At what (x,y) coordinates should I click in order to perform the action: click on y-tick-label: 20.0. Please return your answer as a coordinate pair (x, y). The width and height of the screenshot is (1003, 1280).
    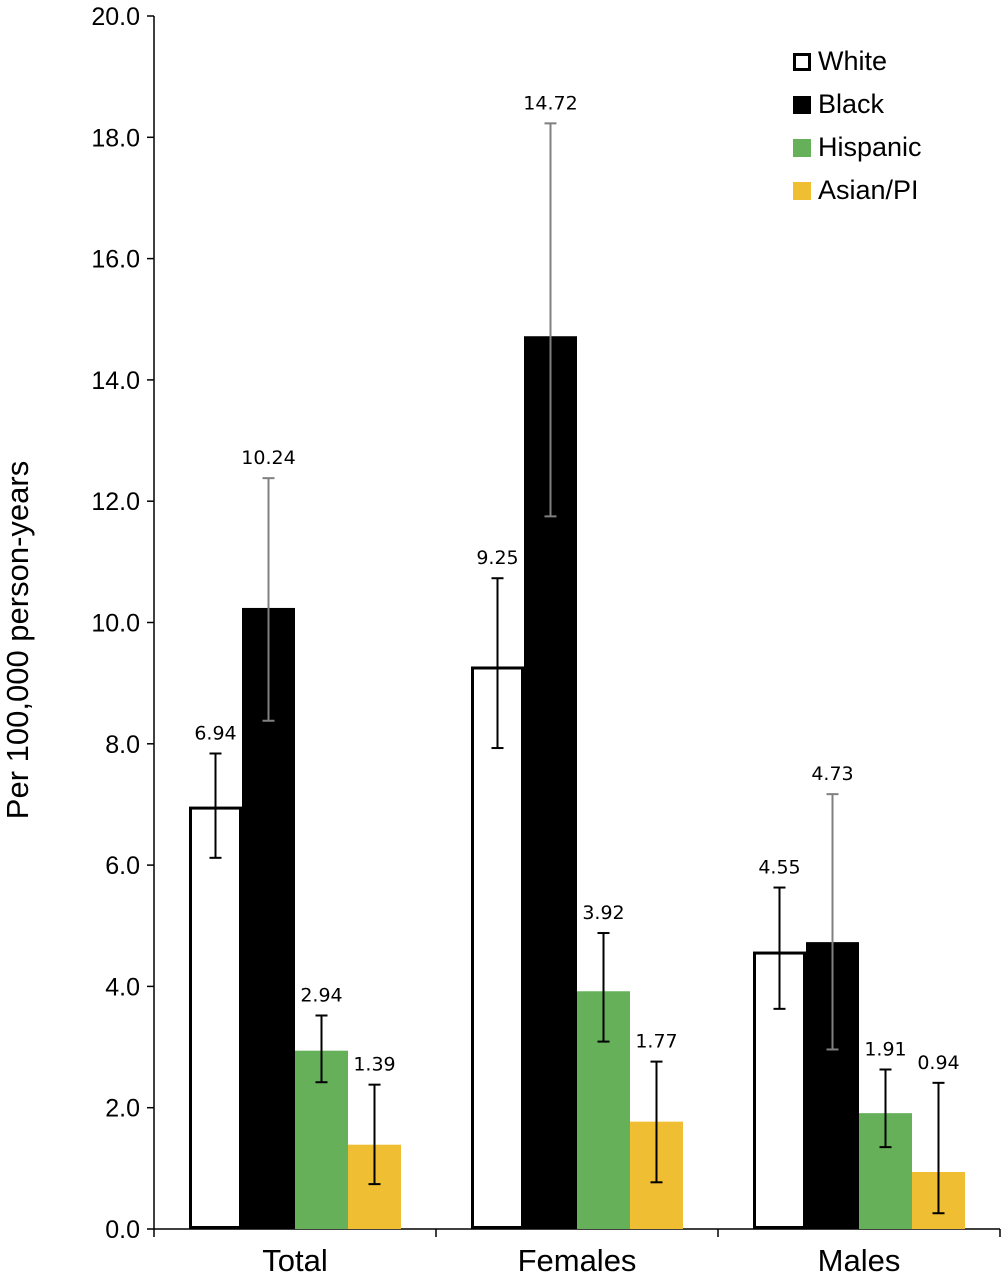
    Looking at the image, I should click on (115, 17).